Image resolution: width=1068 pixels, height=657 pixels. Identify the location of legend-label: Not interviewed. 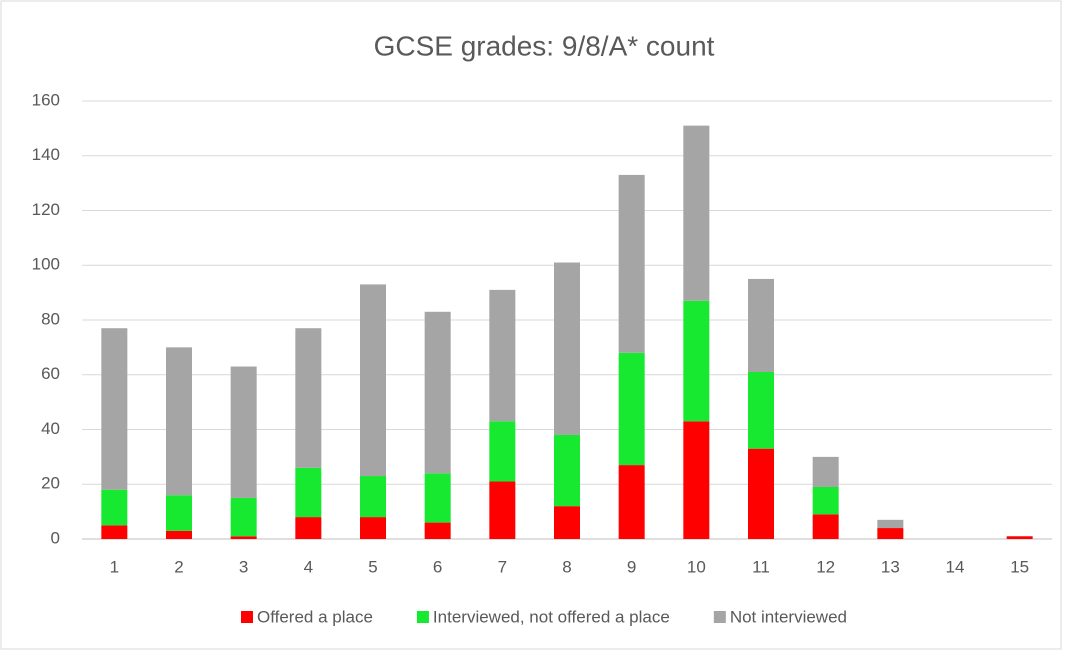
(788, 616).